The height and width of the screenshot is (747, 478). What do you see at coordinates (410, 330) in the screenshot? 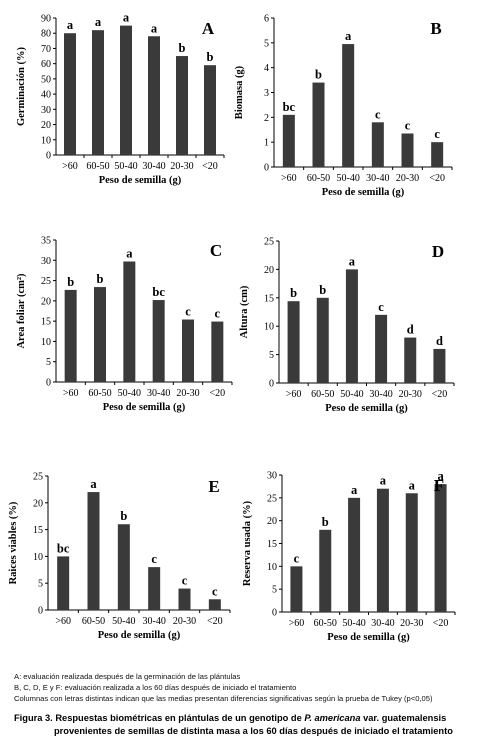
I see `significance-label: d` at bounding box center [410, 330].